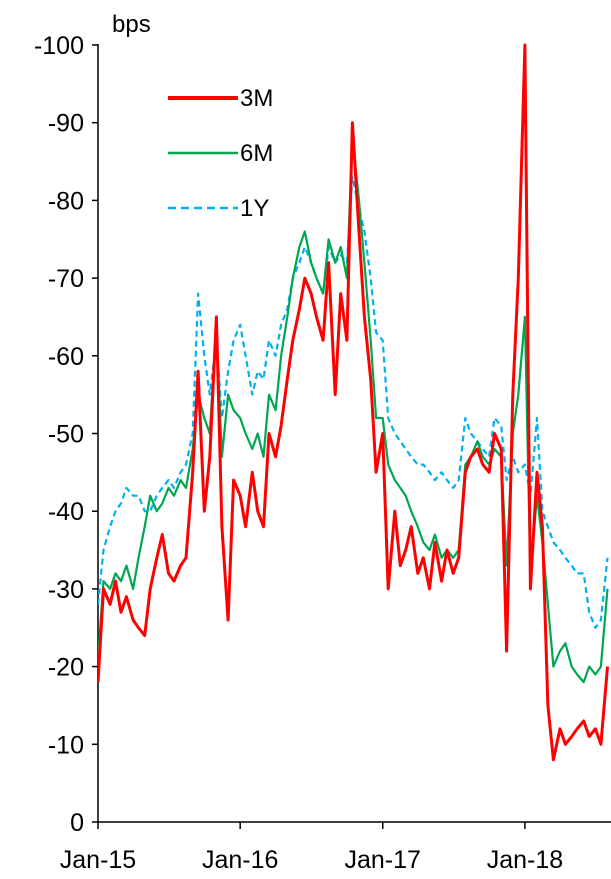 Image resolution: width=611 pixels, height=879 pixels. Describe the element at coordinates (383, 860) in the screenshot. I see `x-tick-label: Jan-17` at that location.